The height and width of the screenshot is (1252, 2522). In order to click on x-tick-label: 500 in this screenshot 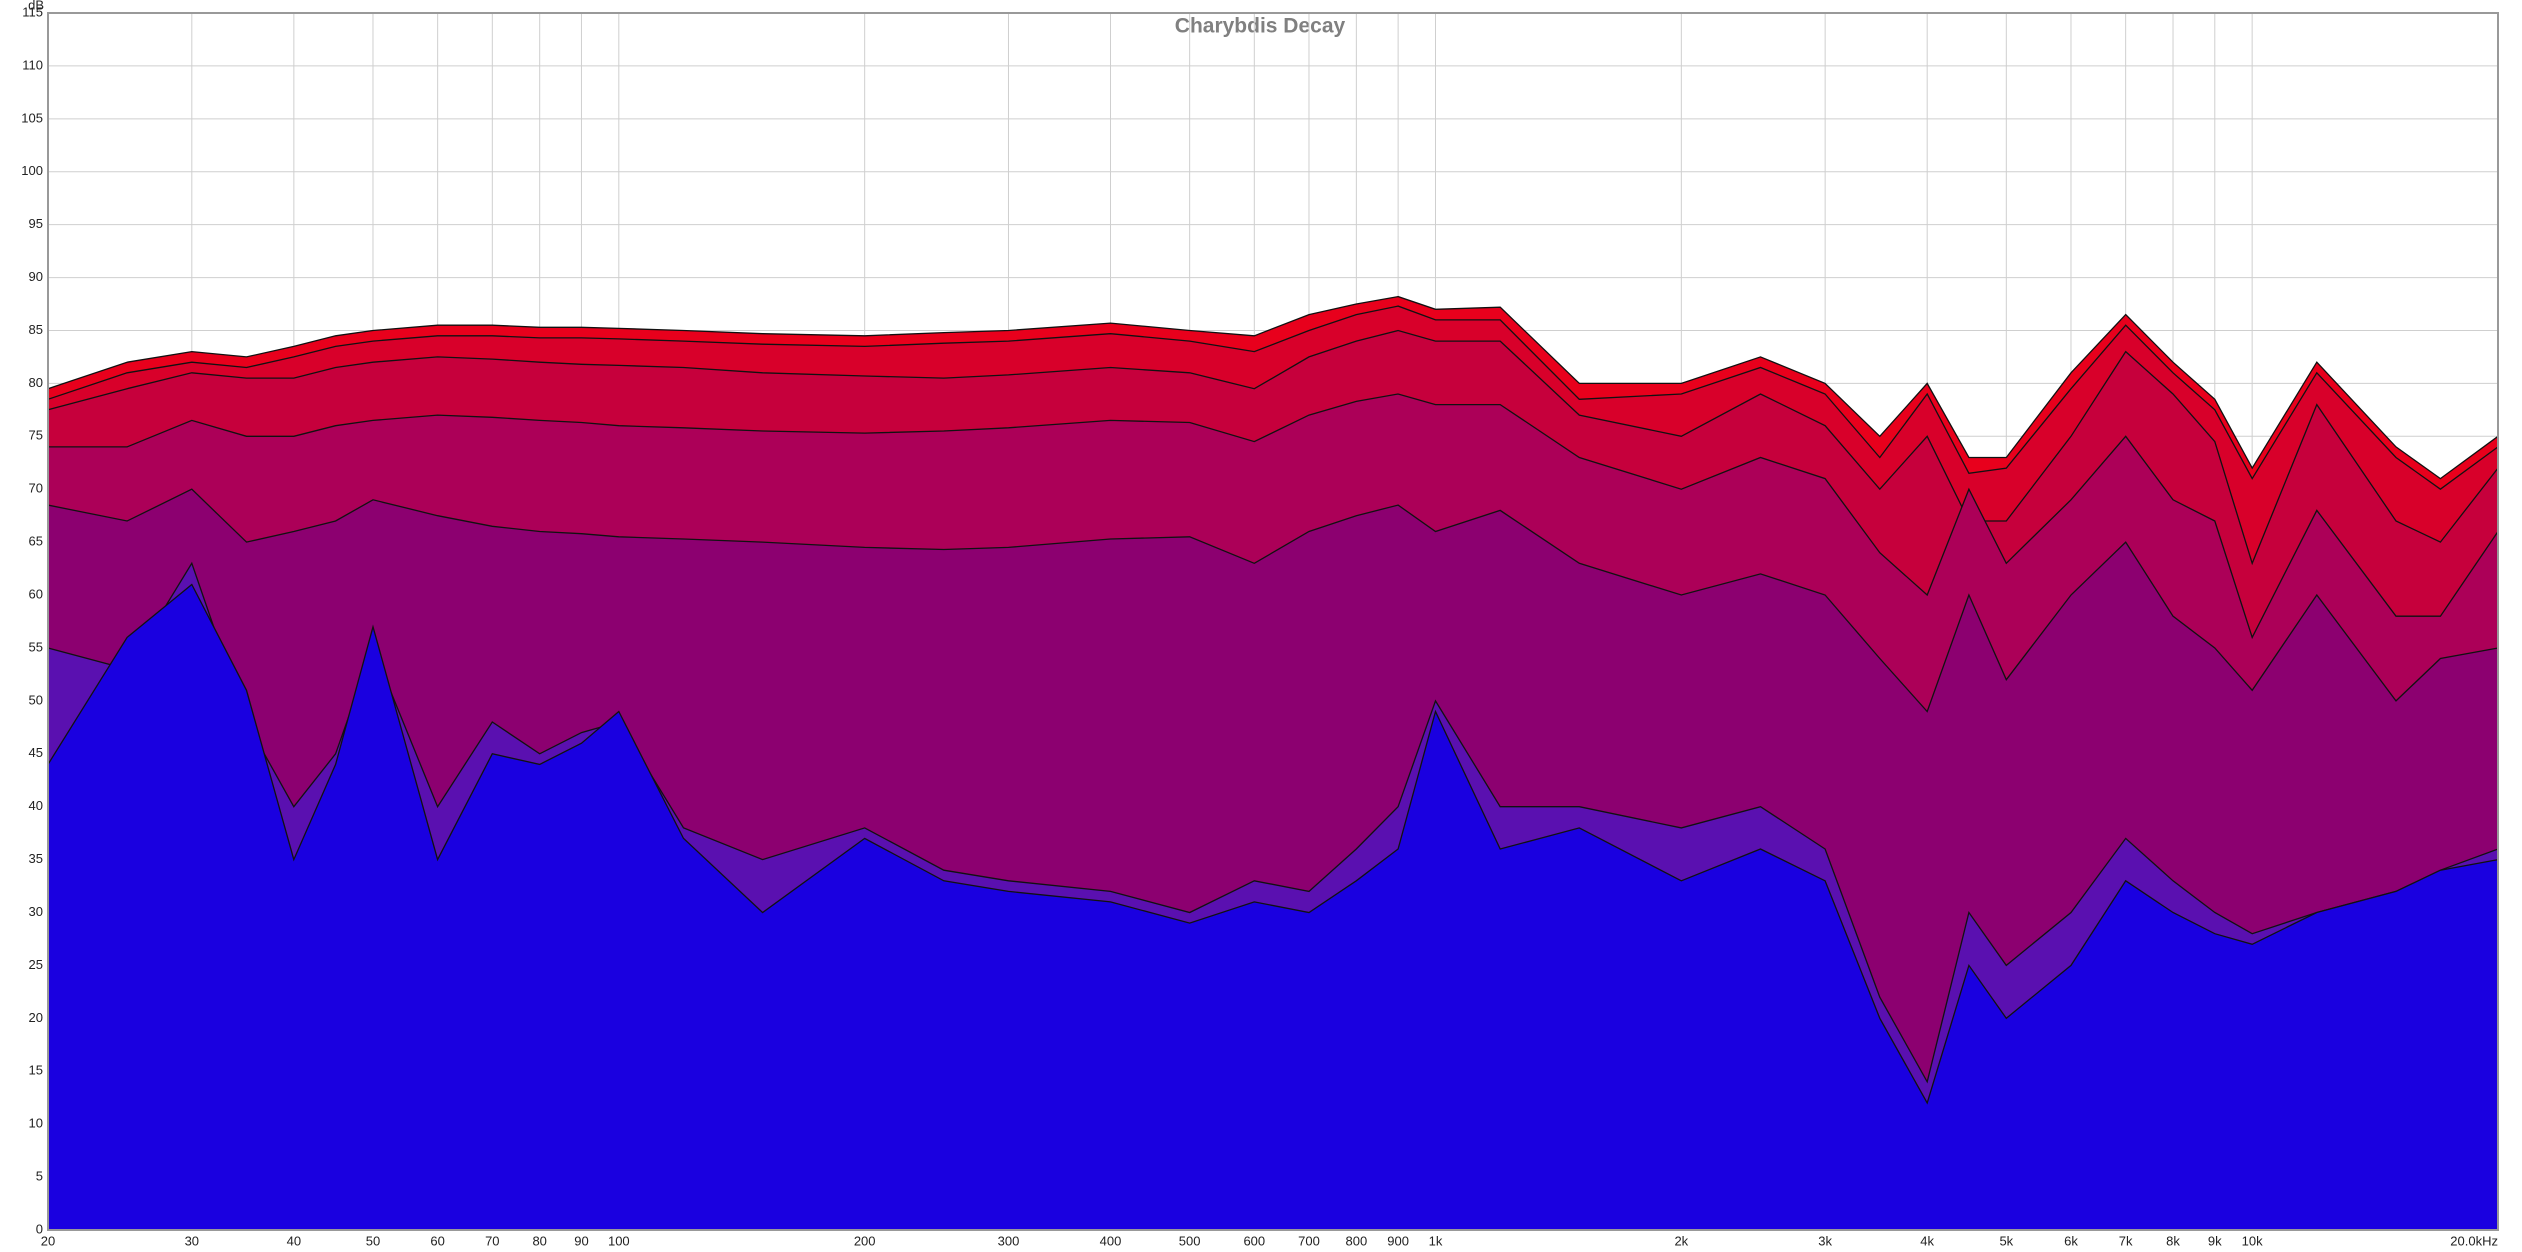, I will do `click(1190, 1240)`.